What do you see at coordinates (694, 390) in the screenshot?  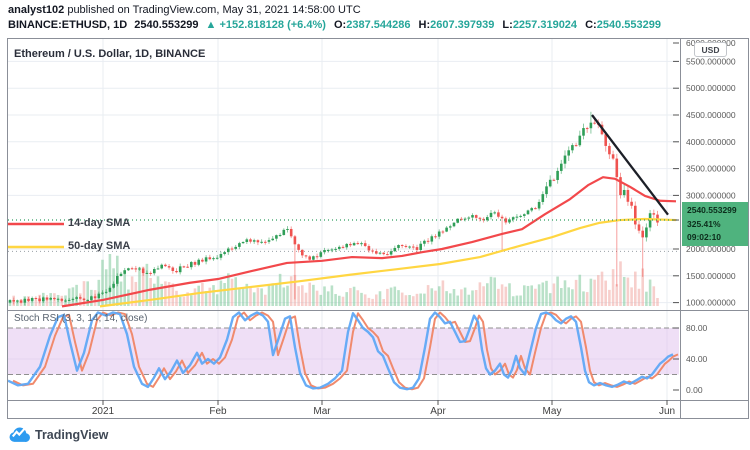 I see `svg-text: 0.00` at bounding box center [694, 390].